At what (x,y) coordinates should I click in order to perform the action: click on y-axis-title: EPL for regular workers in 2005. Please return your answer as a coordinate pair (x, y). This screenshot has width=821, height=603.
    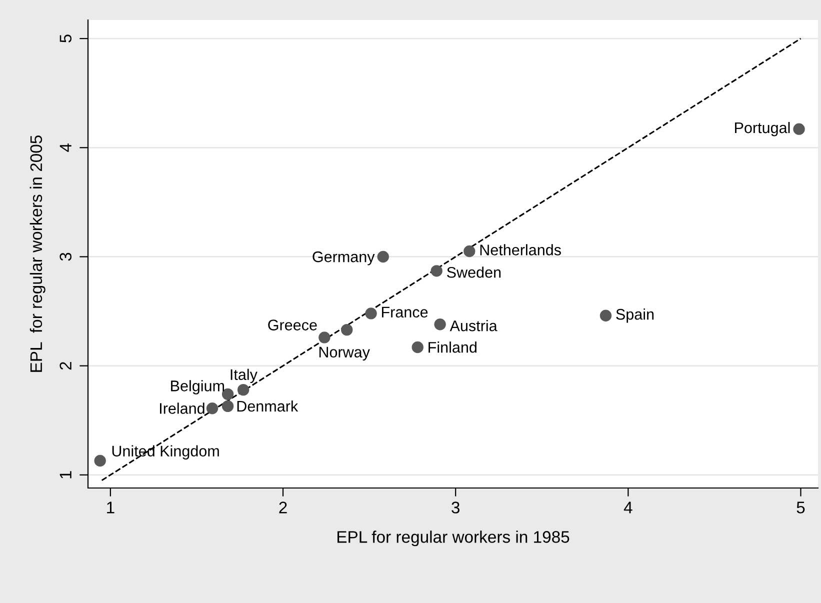
    Looking at the image, I should click on (38, 254).